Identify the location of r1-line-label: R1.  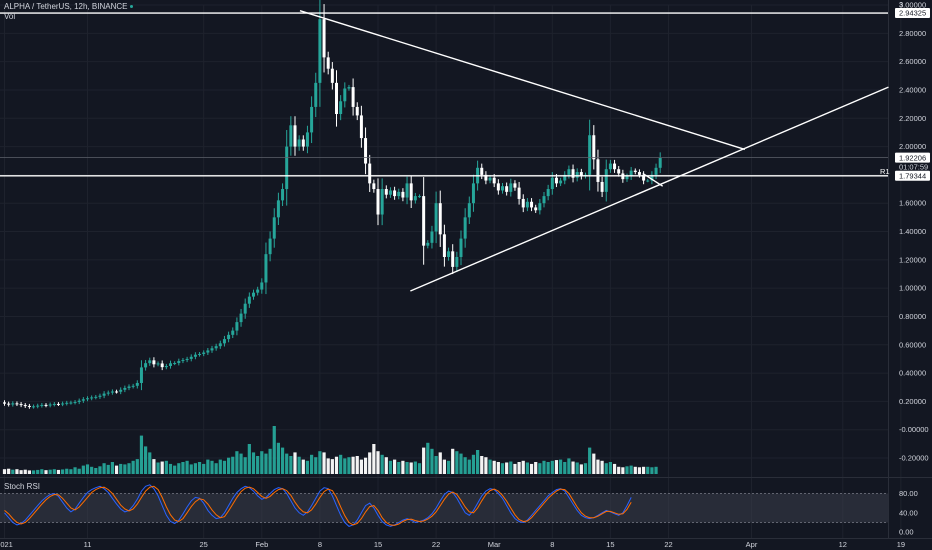
(885, 171).